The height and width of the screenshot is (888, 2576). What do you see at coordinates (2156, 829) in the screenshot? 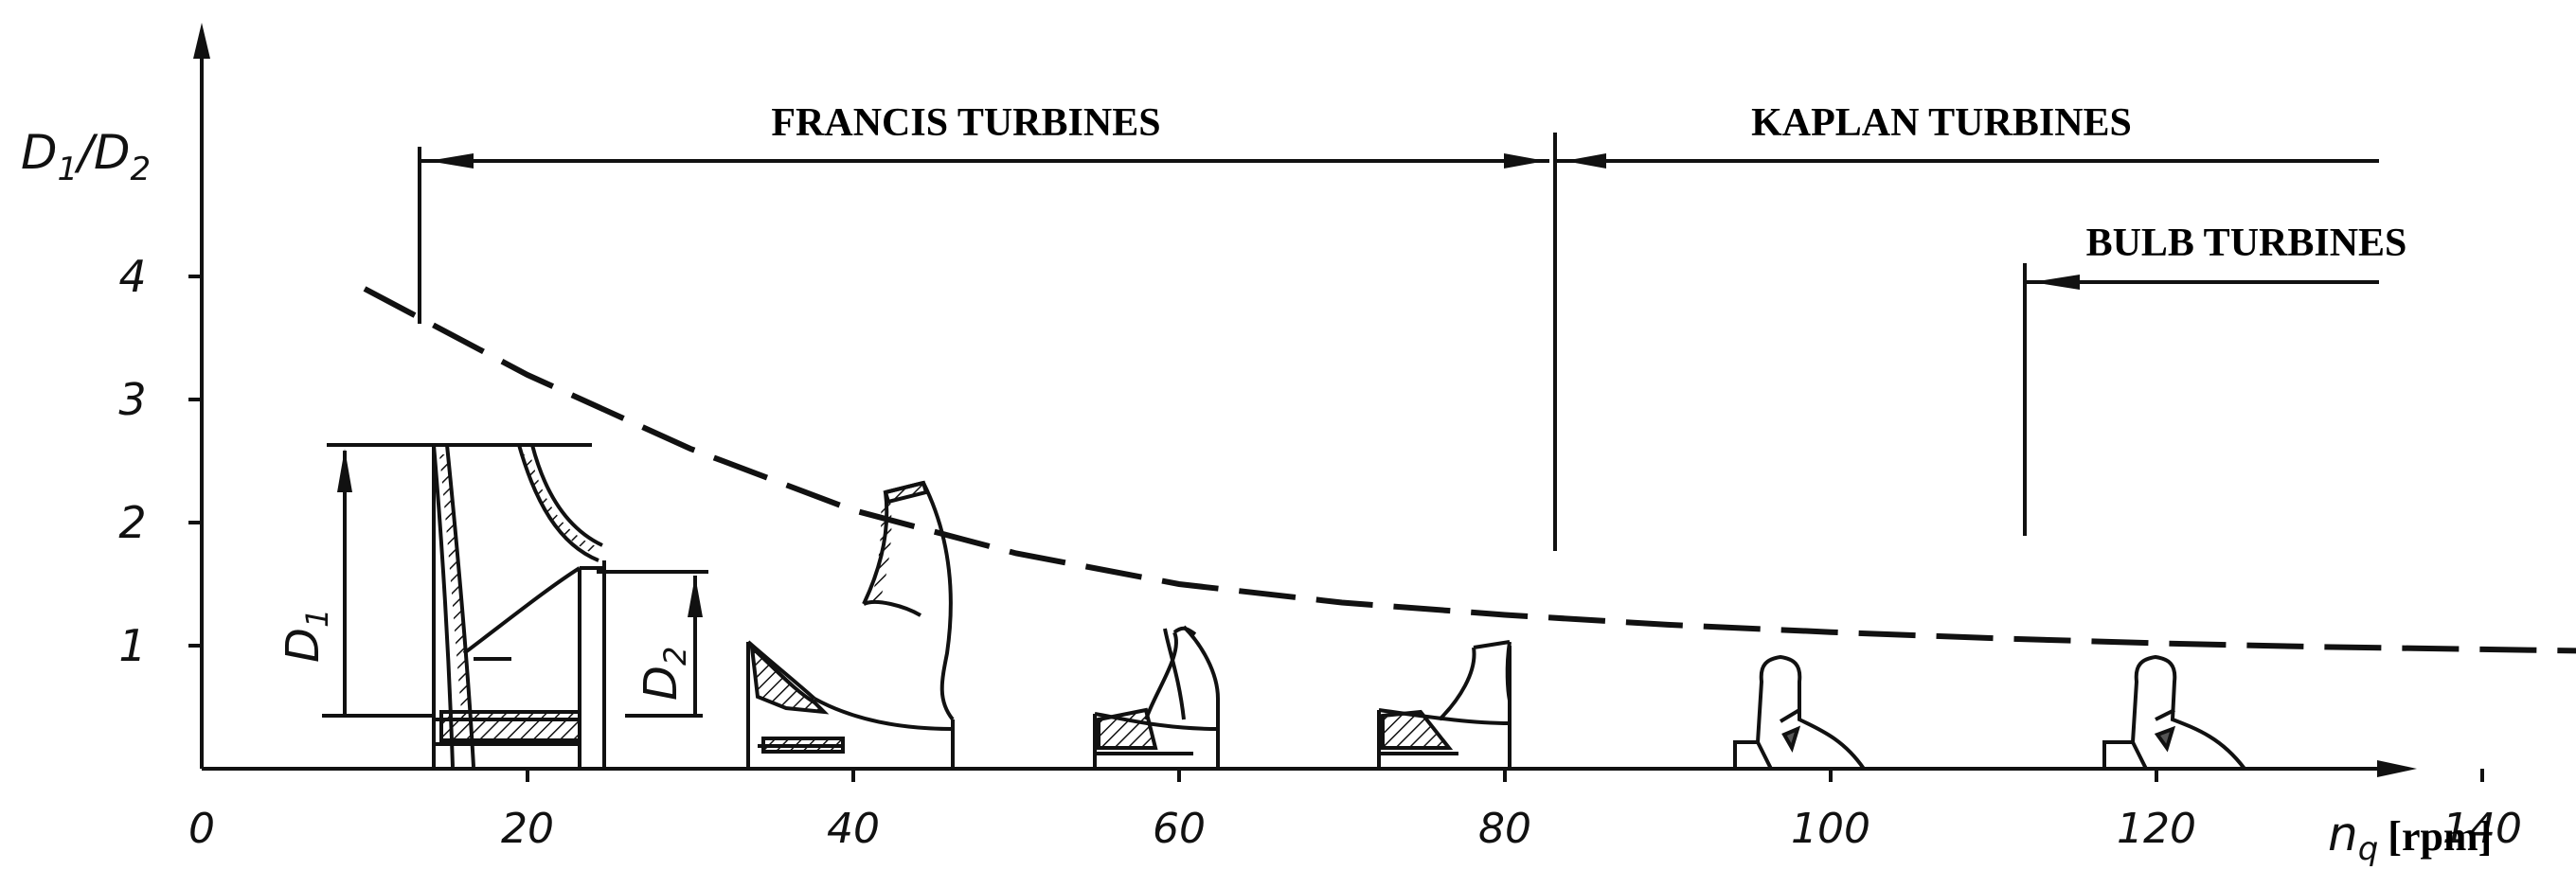
I see `x-tick-label: 120` at bounding box center [2156, 829].